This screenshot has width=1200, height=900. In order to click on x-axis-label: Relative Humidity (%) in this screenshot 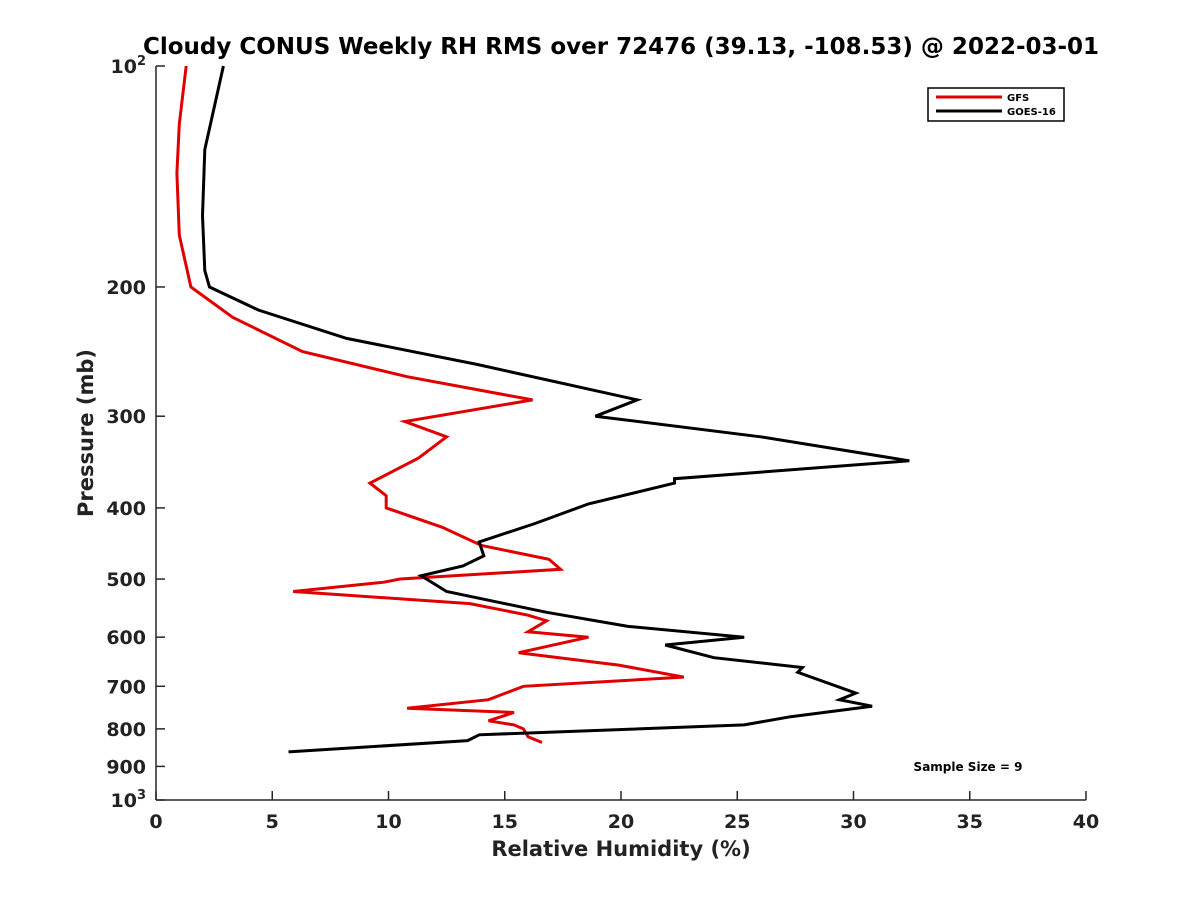, I will do `click(620, 849)`.